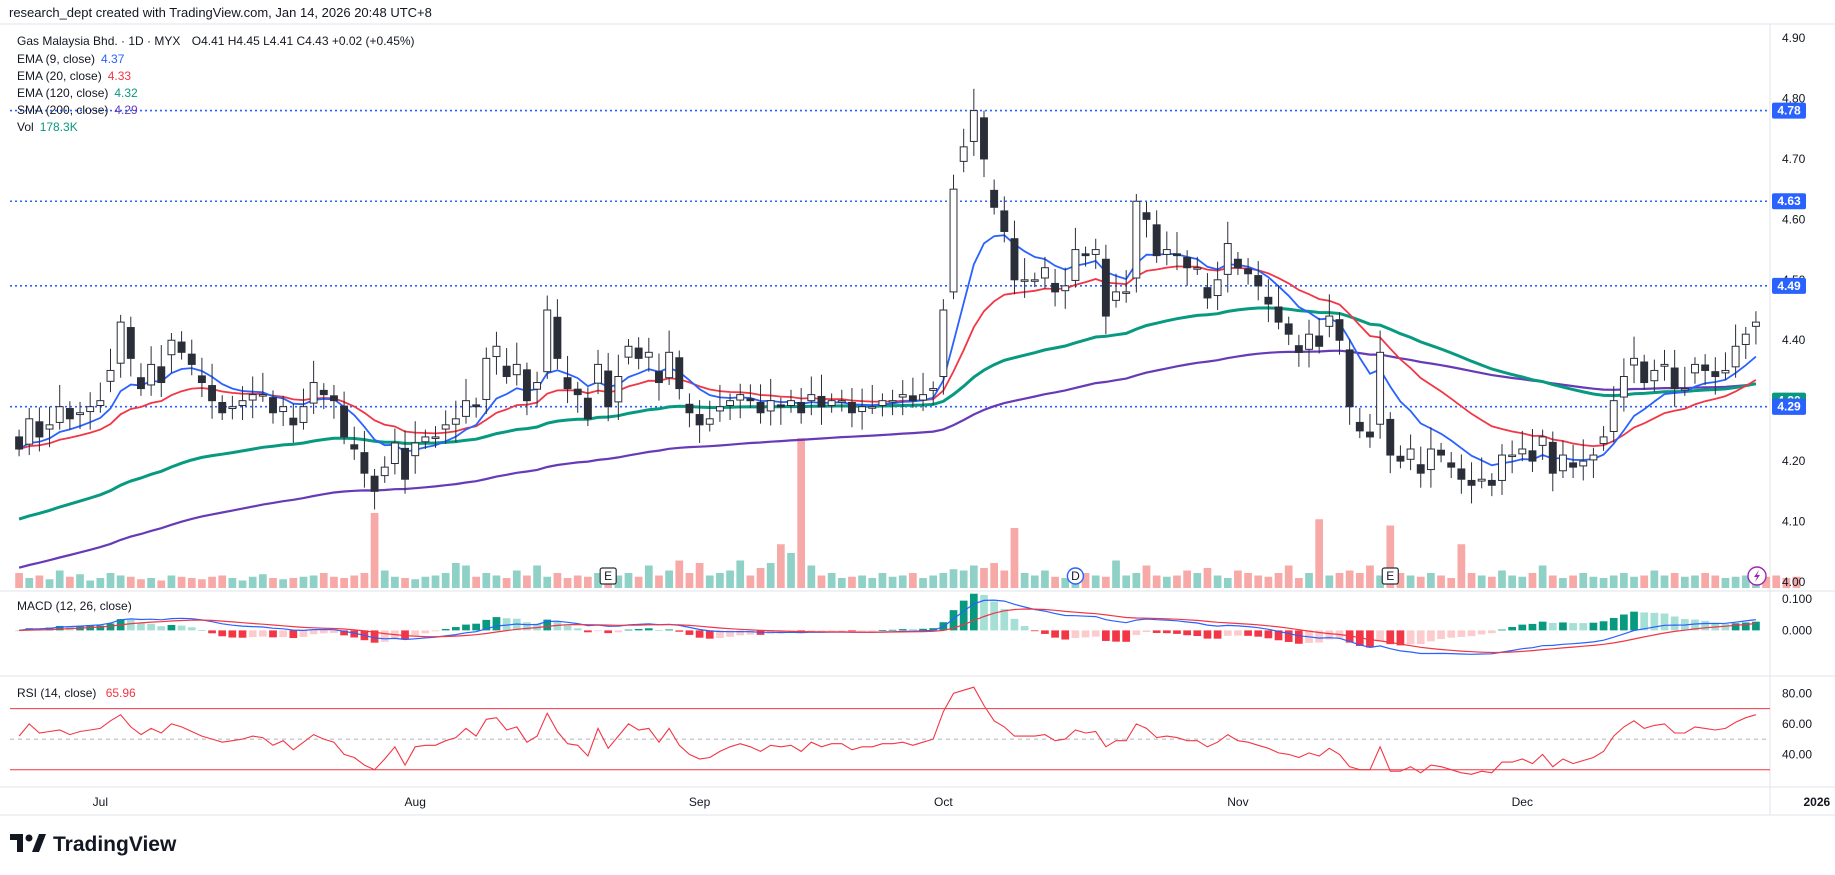  I want to click on rsi-legend: RSI (14, close) 65.96, so click(76, 693).